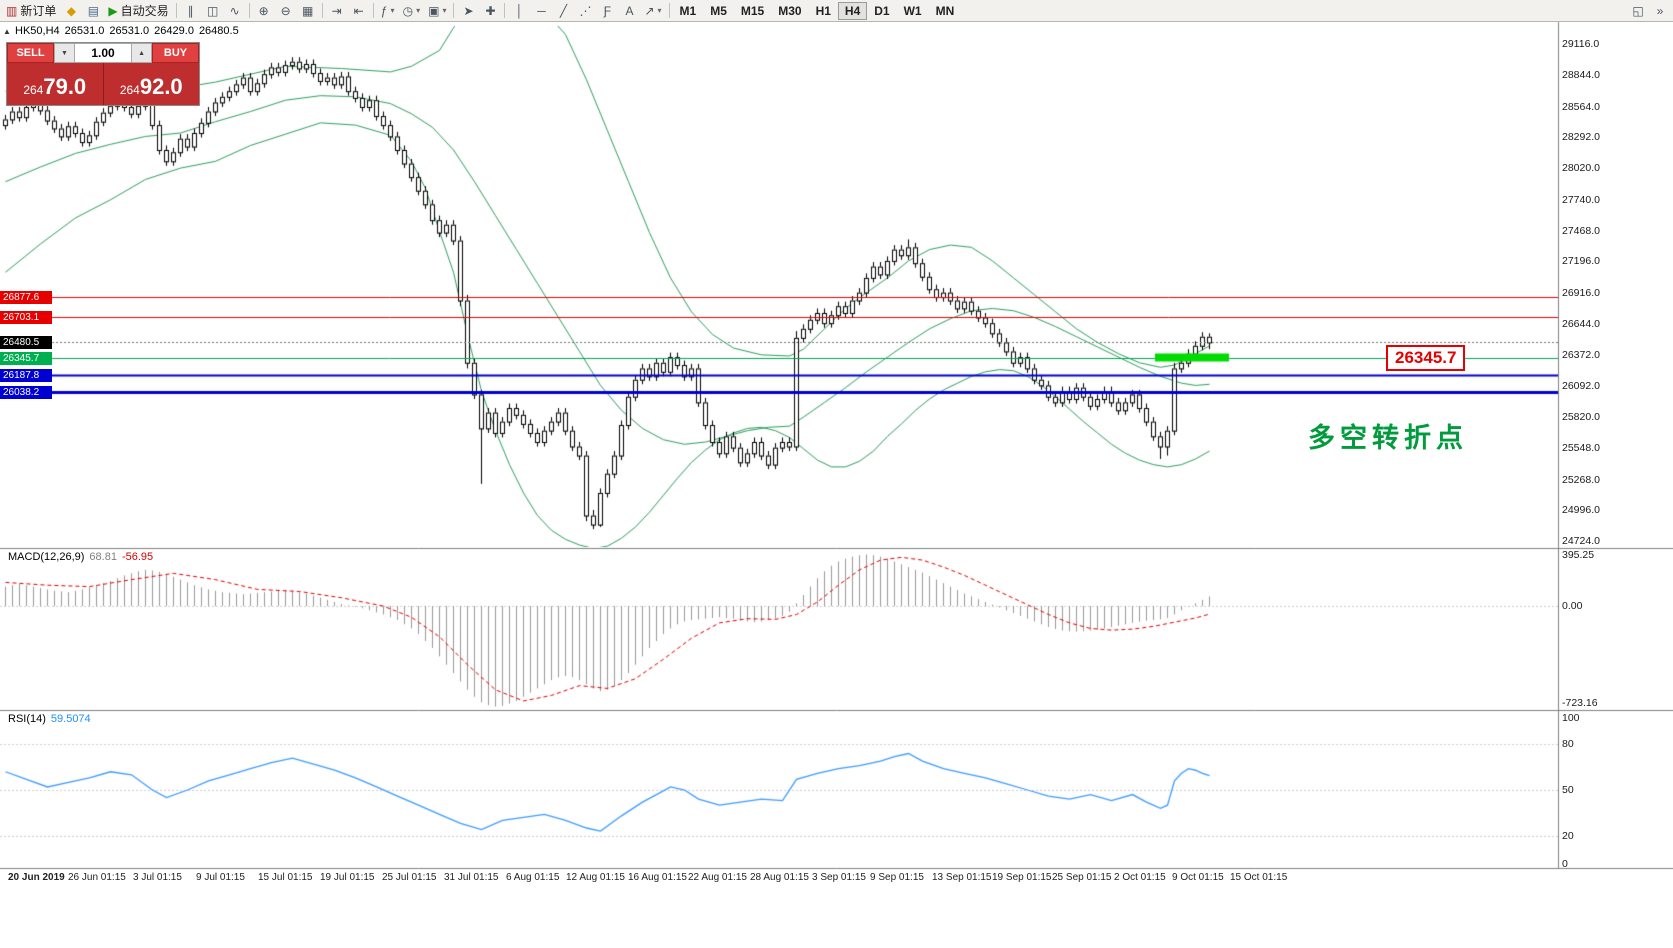 The height and width of the screenshot is (948, 1673). What do you see at coordinates (7, 31) in the screenshot?
I see `one-click-collapse-icon: ▲` at bounding box center [7, 31].